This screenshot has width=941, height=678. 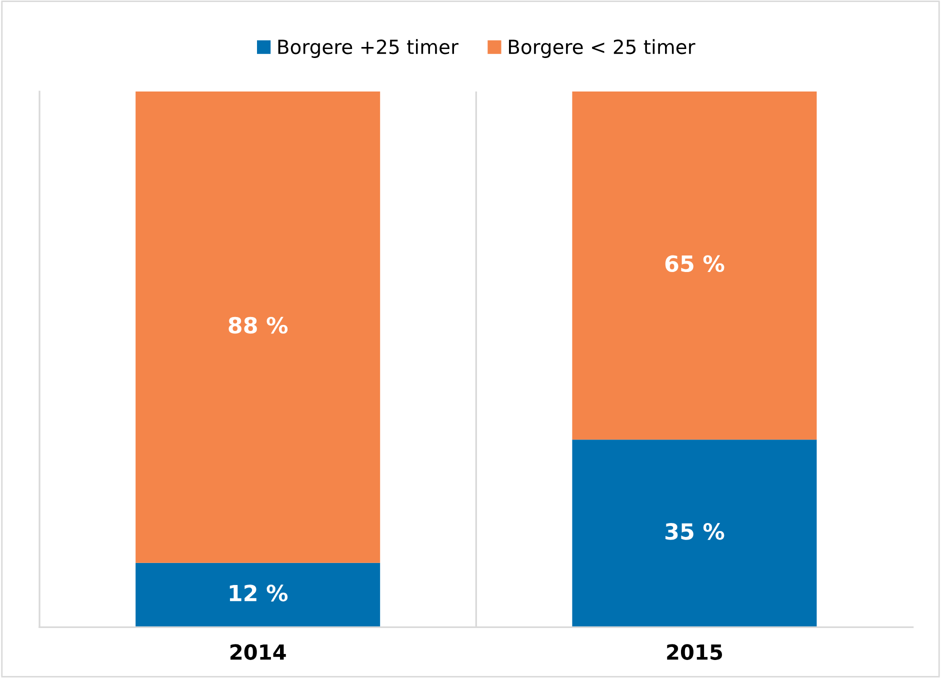 I want to click on x-tick-label: 2014, so click(x=258, y=652).